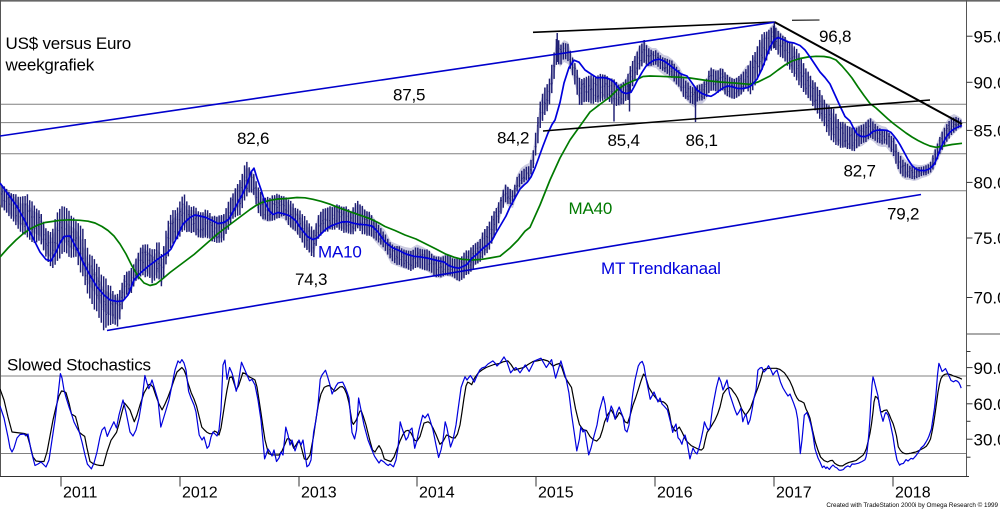  Describe the element at coordinates (591, 208) in the screenshot. I see `svg-text: MA40` at that location.